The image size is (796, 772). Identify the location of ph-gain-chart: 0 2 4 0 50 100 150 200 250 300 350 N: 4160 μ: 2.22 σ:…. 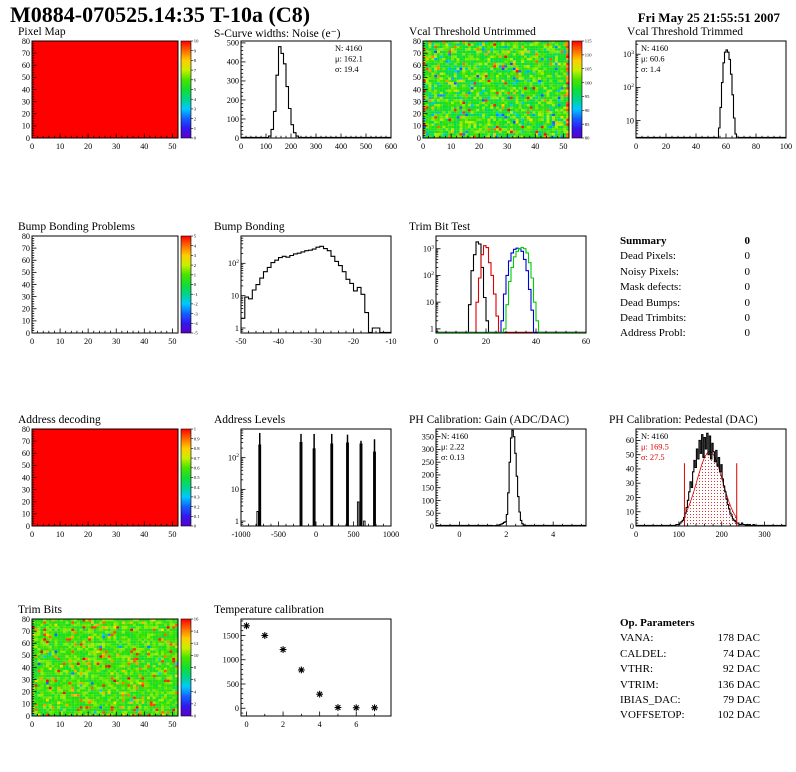
(497, 487).